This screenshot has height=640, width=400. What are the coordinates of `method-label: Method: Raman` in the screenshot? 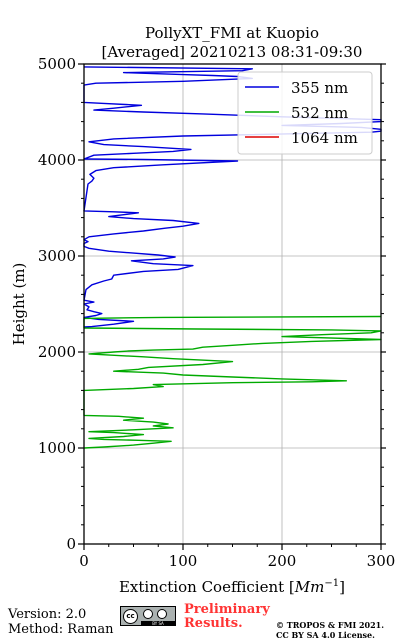 It's located at (61, 629).